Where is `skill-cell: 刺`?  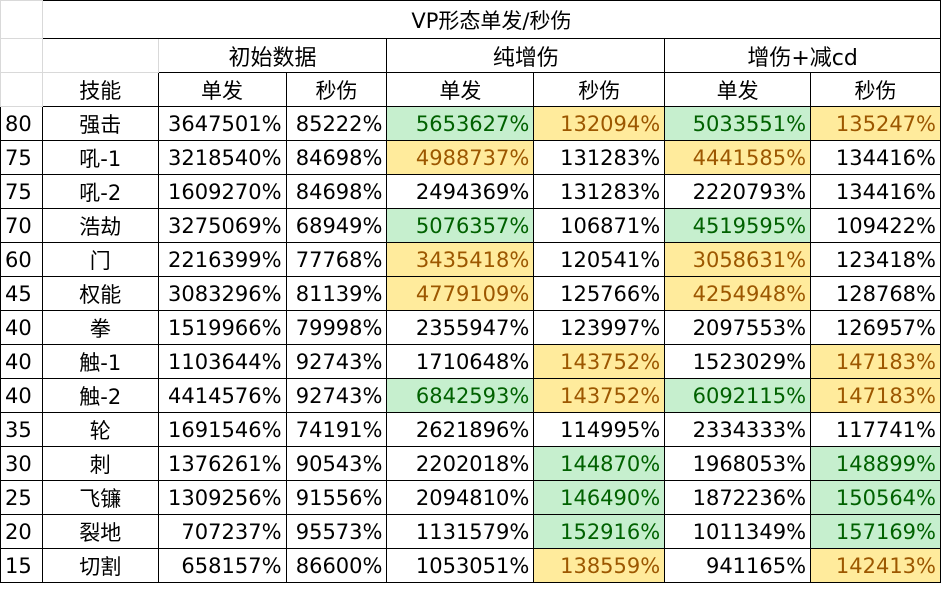
skill-cell: 刺 is located at coordinates (100, 463).